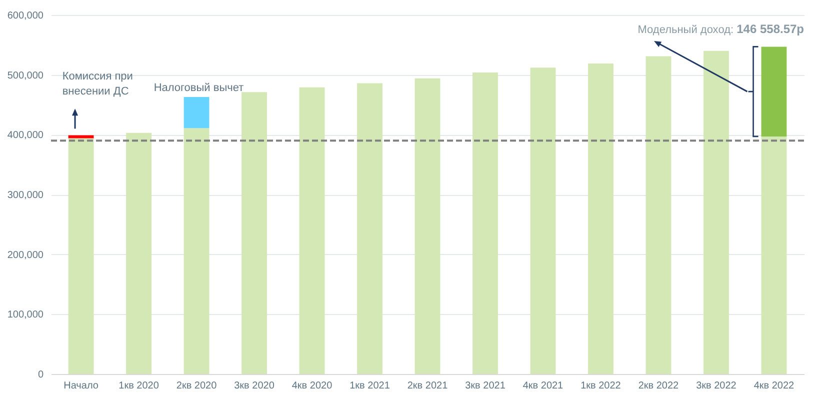 The width and height of the screenshot is (813, 396). Describe the element at coordinates (601, 386) in the screenshot. I see `x-tick-label: 1кв 2022` at that location.